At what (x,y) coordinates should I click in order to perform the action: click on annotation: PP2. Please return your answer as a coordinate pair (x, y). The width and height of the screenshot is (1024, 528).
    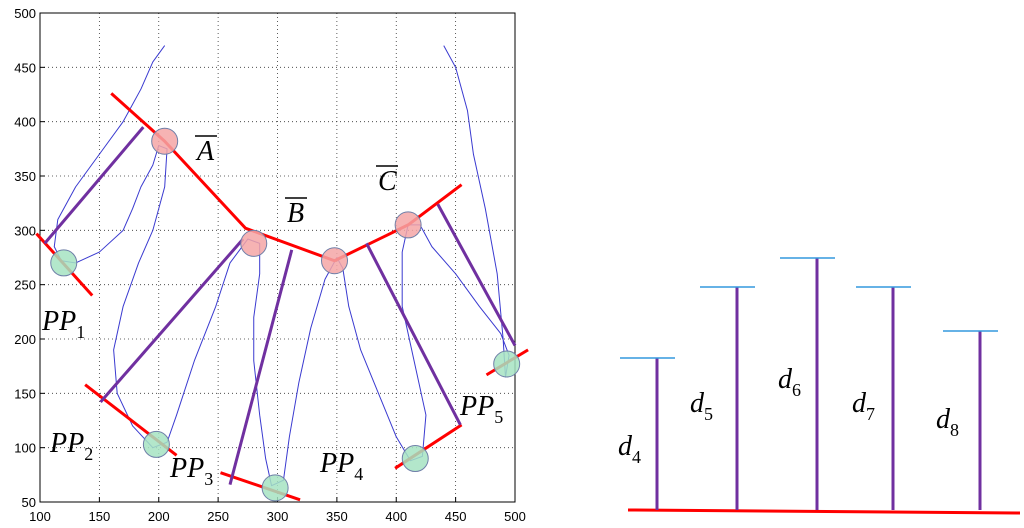
    Looking at the image, I should click on (71, 446).